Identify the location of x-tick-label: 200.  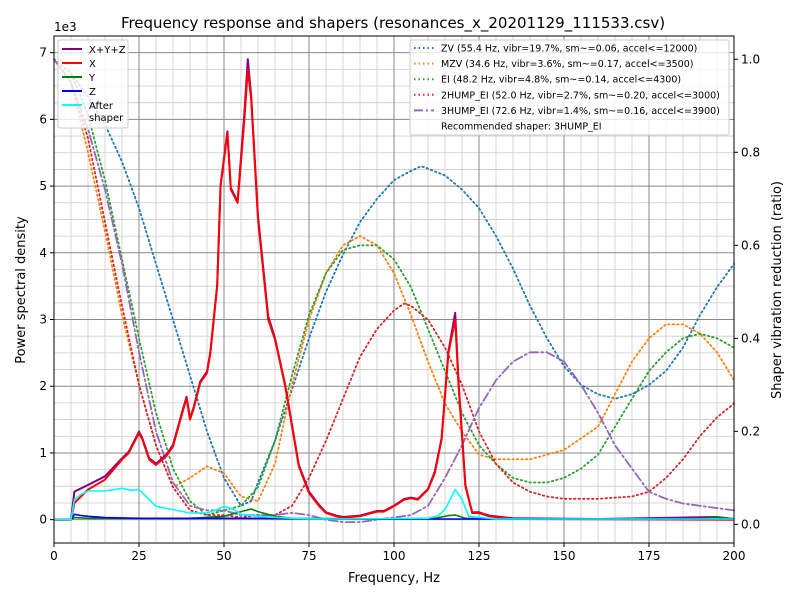
(734, 556).